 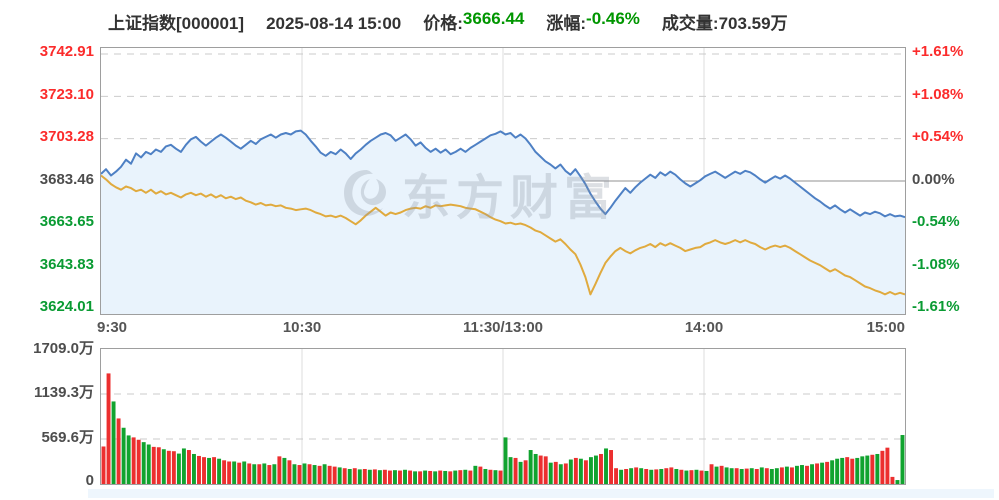 What do you see at coordinates (613, 18) in the screenshot?
I see `change-value: -0.46%` at bounding box center [613, 18].